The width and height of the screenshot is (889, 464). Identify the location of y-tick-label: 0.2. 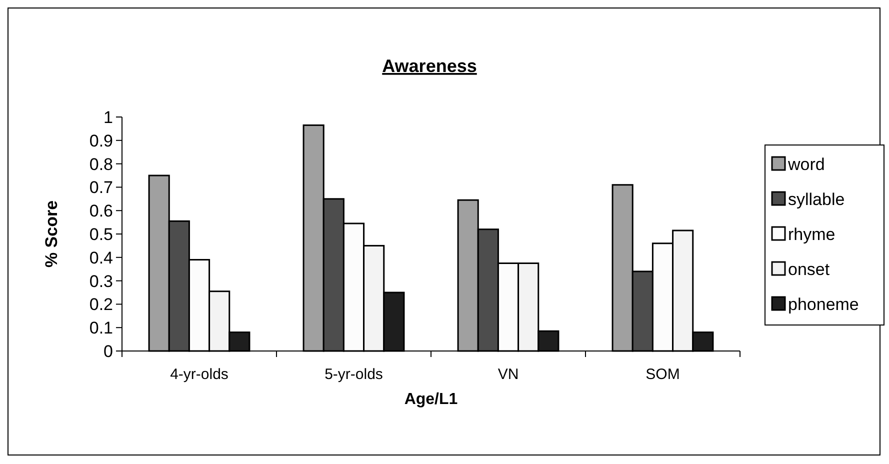
(101, 304).